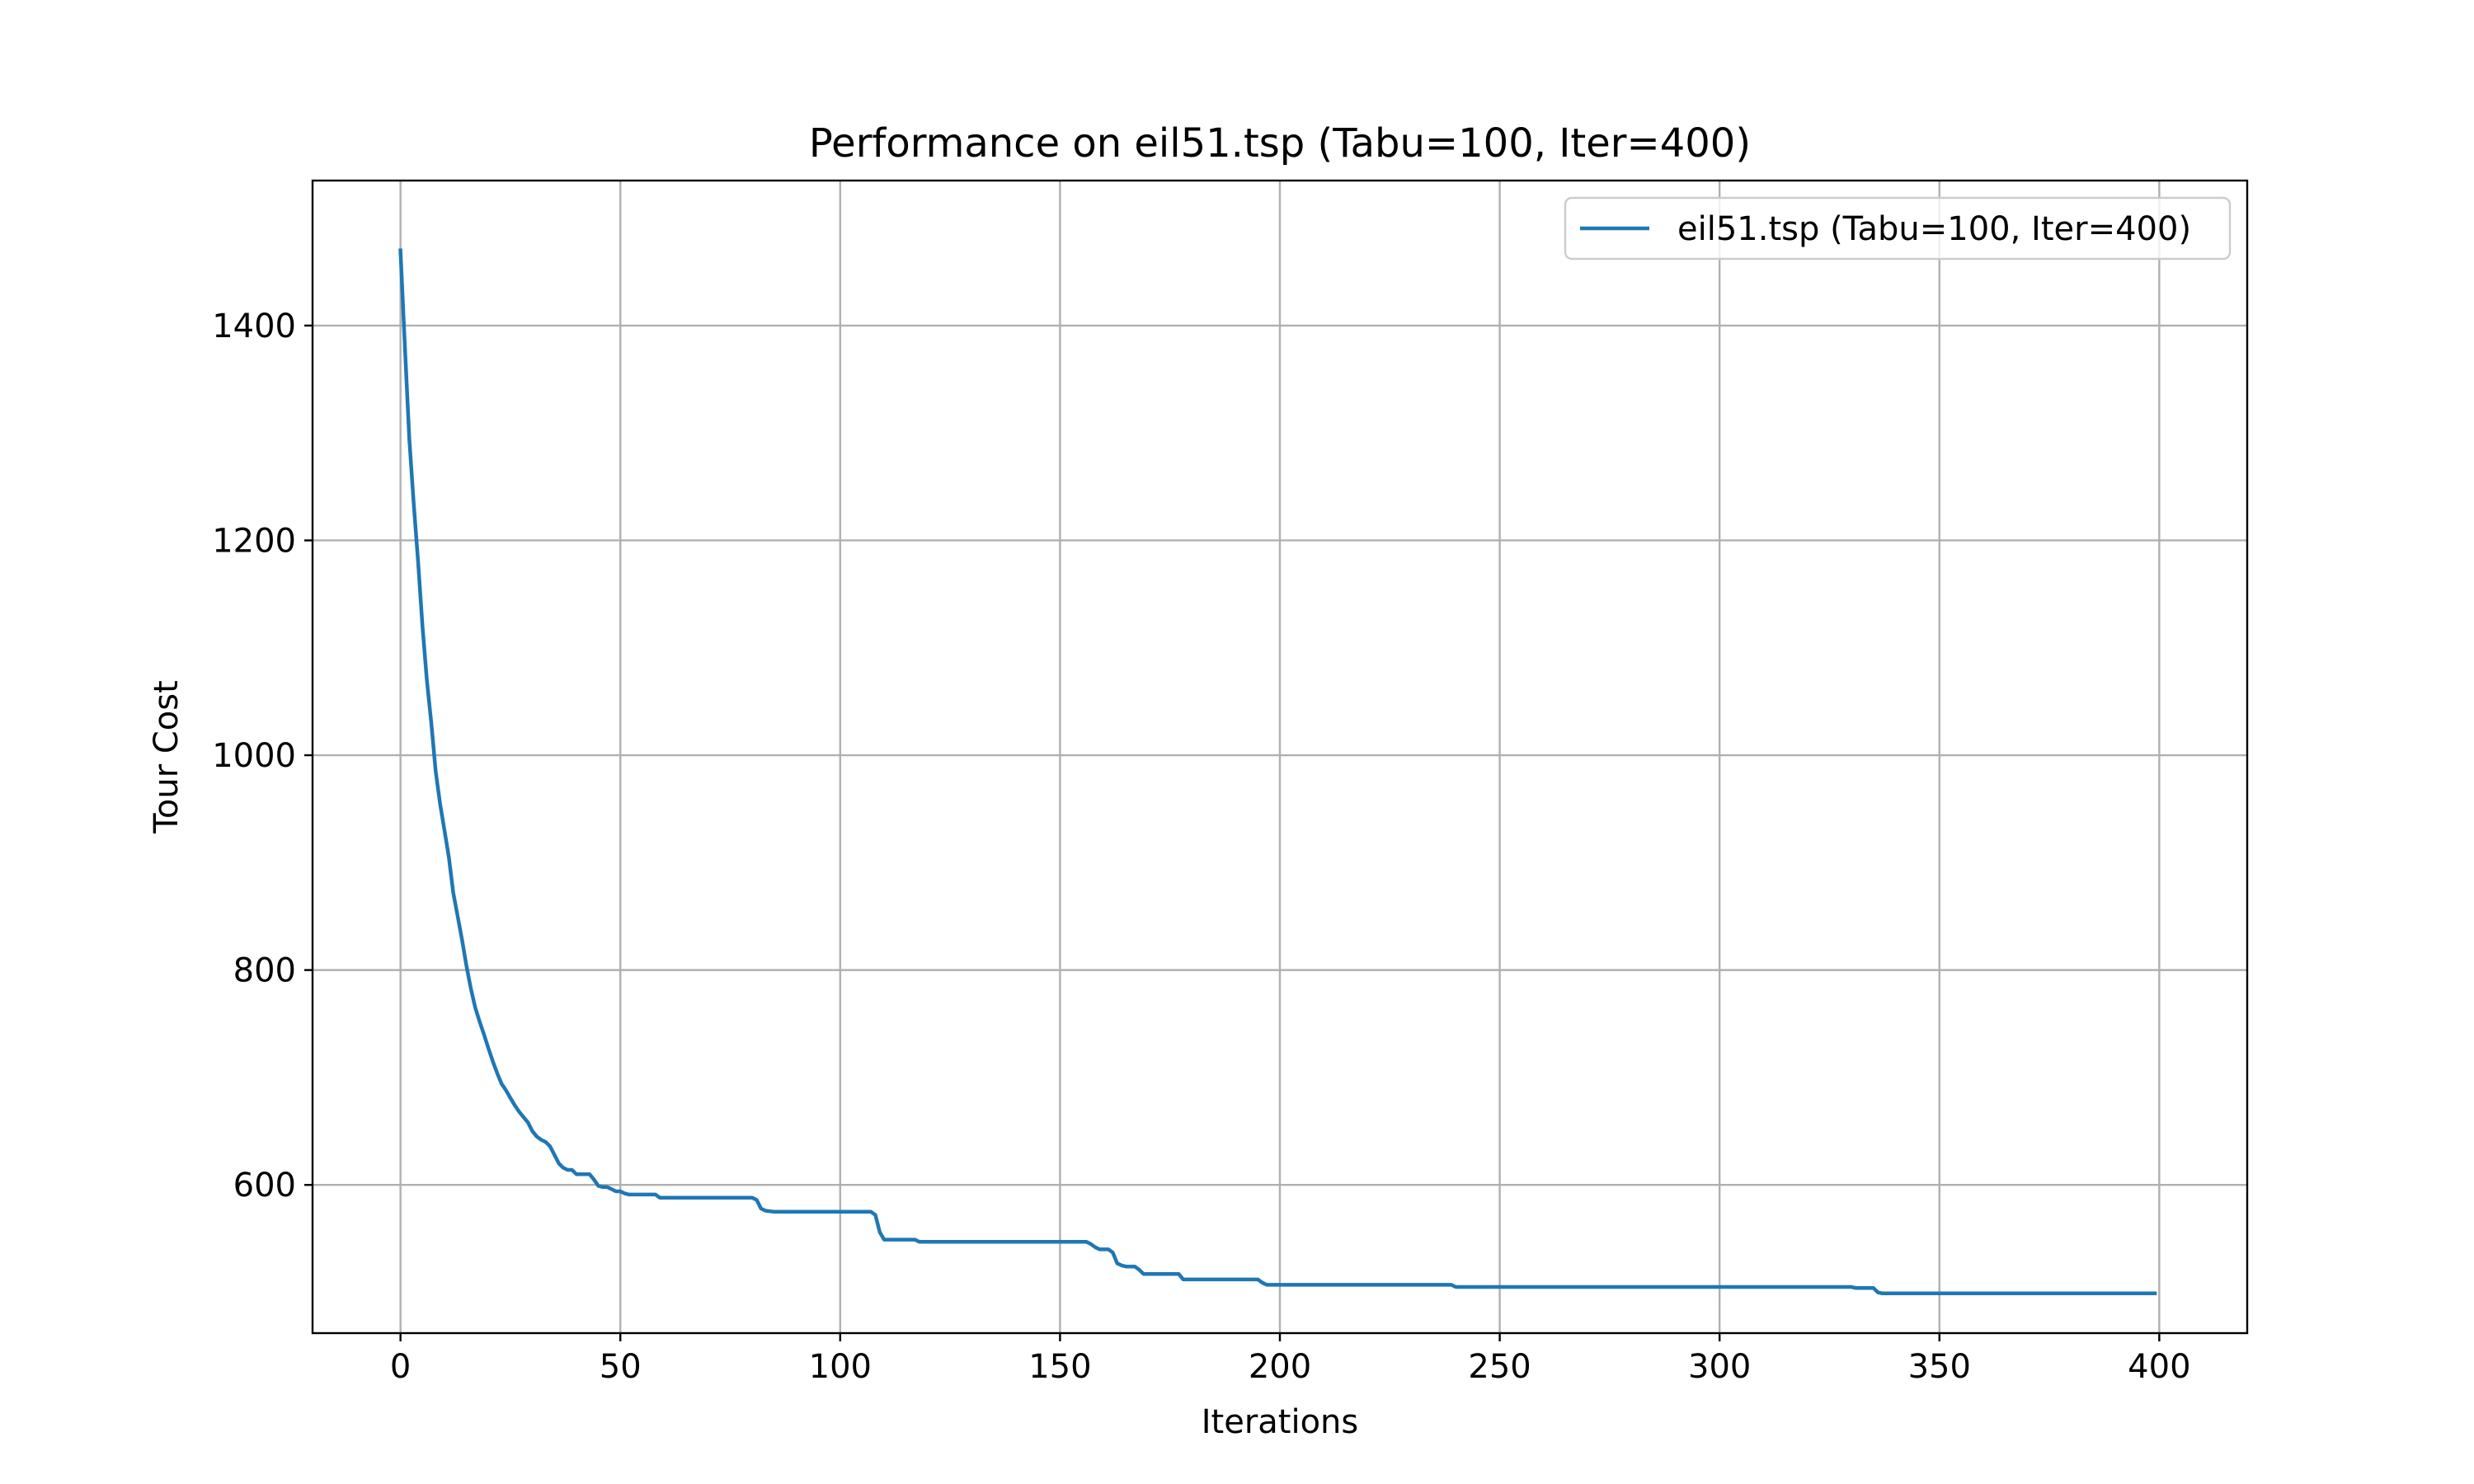 The height and width of the screenshot is (1484, 2474). Describe the element at coordinates (2159, 1367) in the screenshot. I see `x-tick-label: 400` at that location.